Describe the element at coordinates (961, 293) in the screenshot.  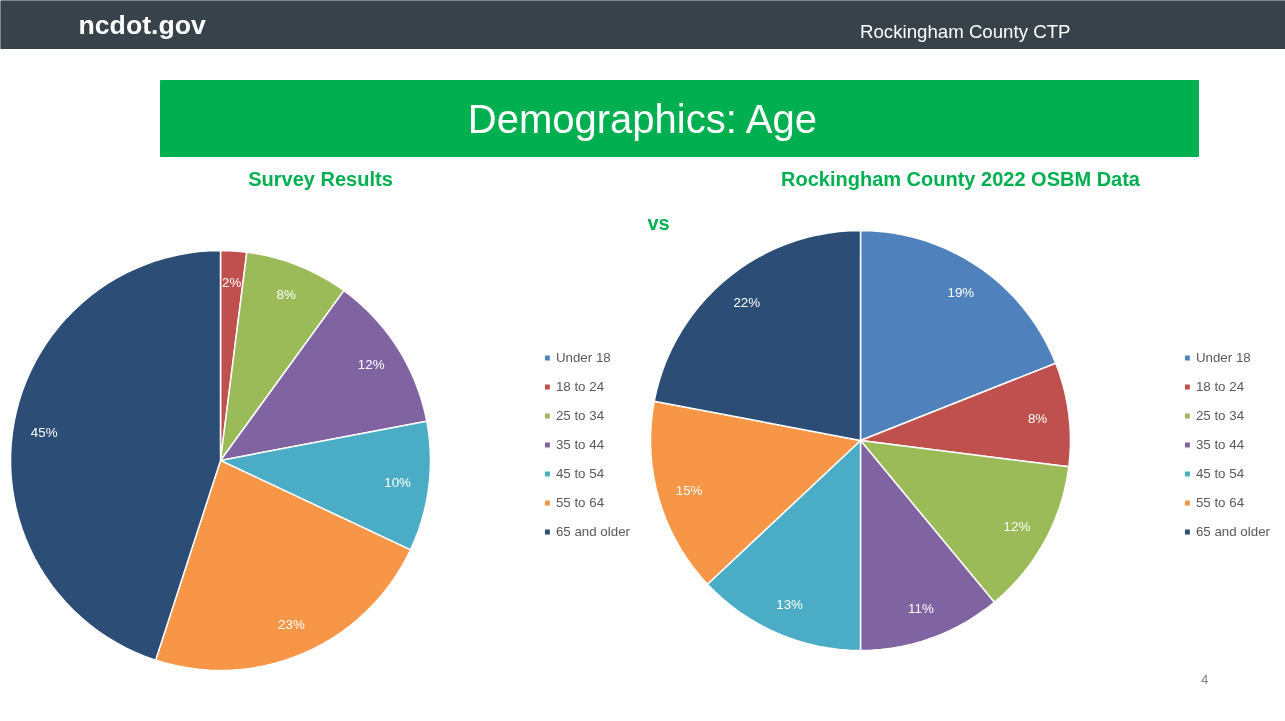
I see `data-label: 19%` at that location.